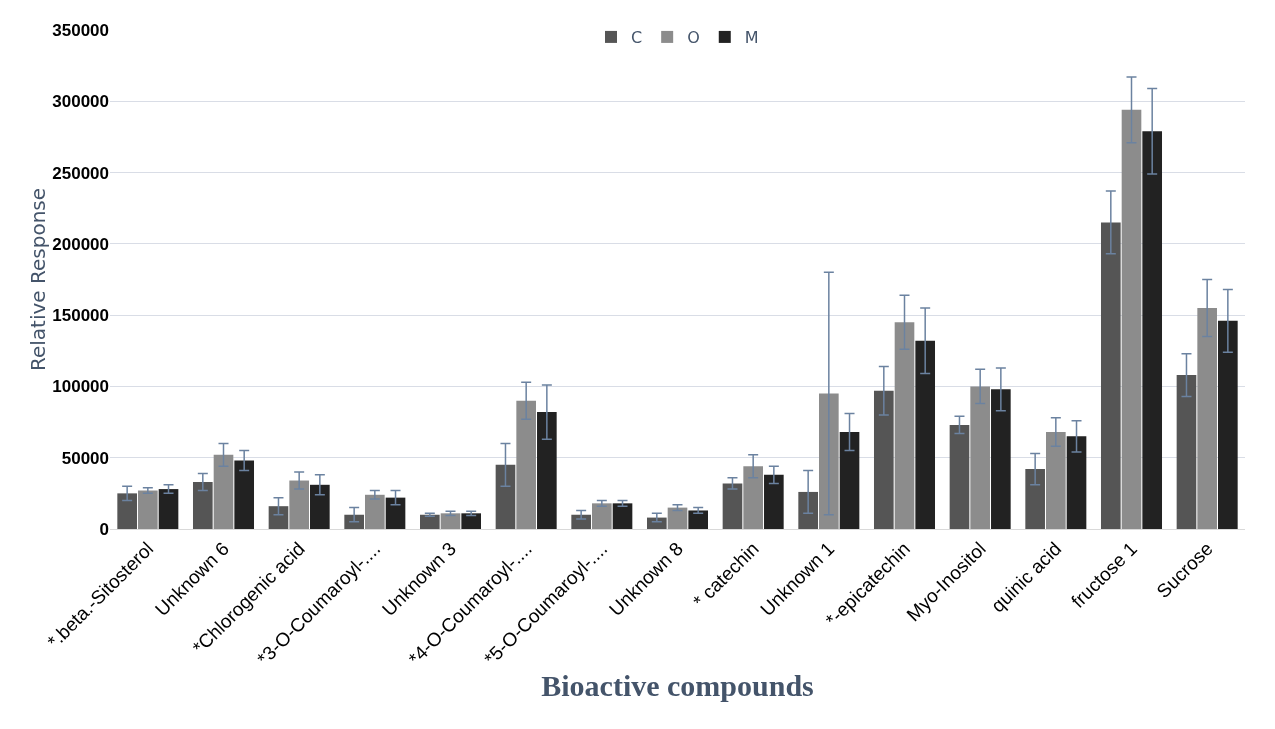 The height and width of the screenshot is (729, 1275). What do you see at coordinates (38, 279) in the screenshot?
I see `y-axis-title: Relative Response` at bounding box center [38, 279].